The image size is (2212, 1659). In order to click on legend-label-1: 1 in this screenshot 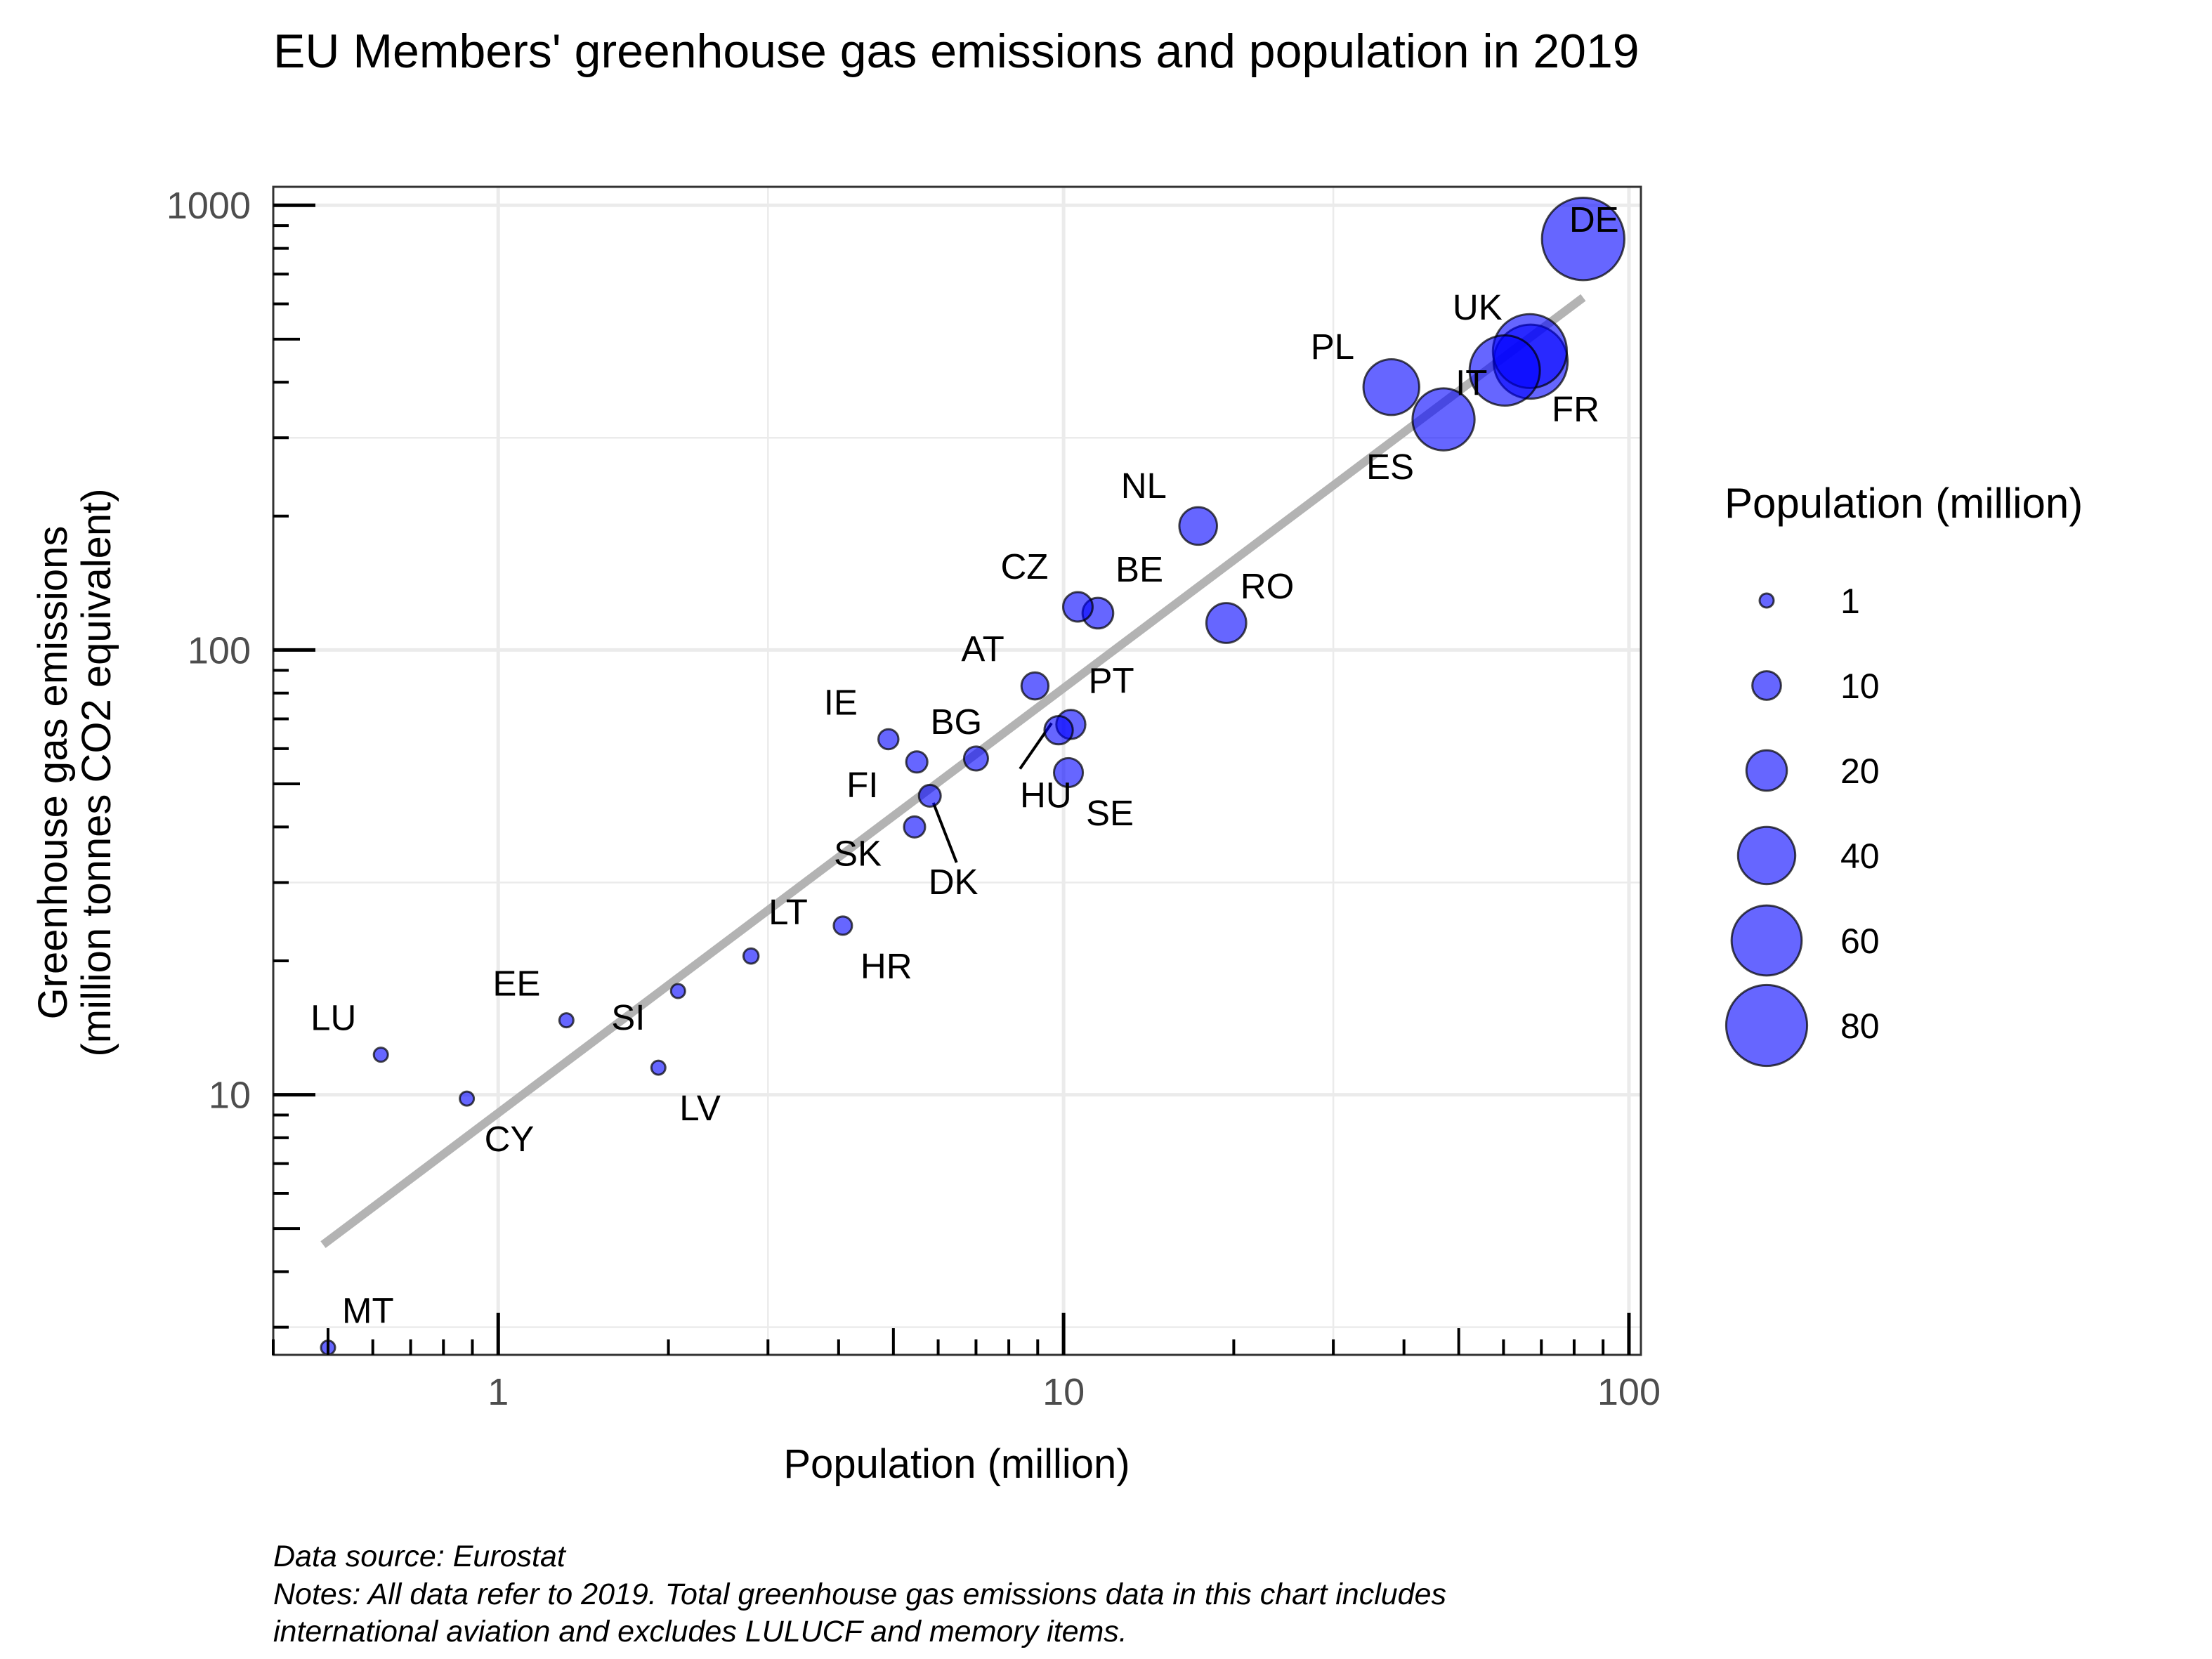, I will do `click(1850, 601)`.